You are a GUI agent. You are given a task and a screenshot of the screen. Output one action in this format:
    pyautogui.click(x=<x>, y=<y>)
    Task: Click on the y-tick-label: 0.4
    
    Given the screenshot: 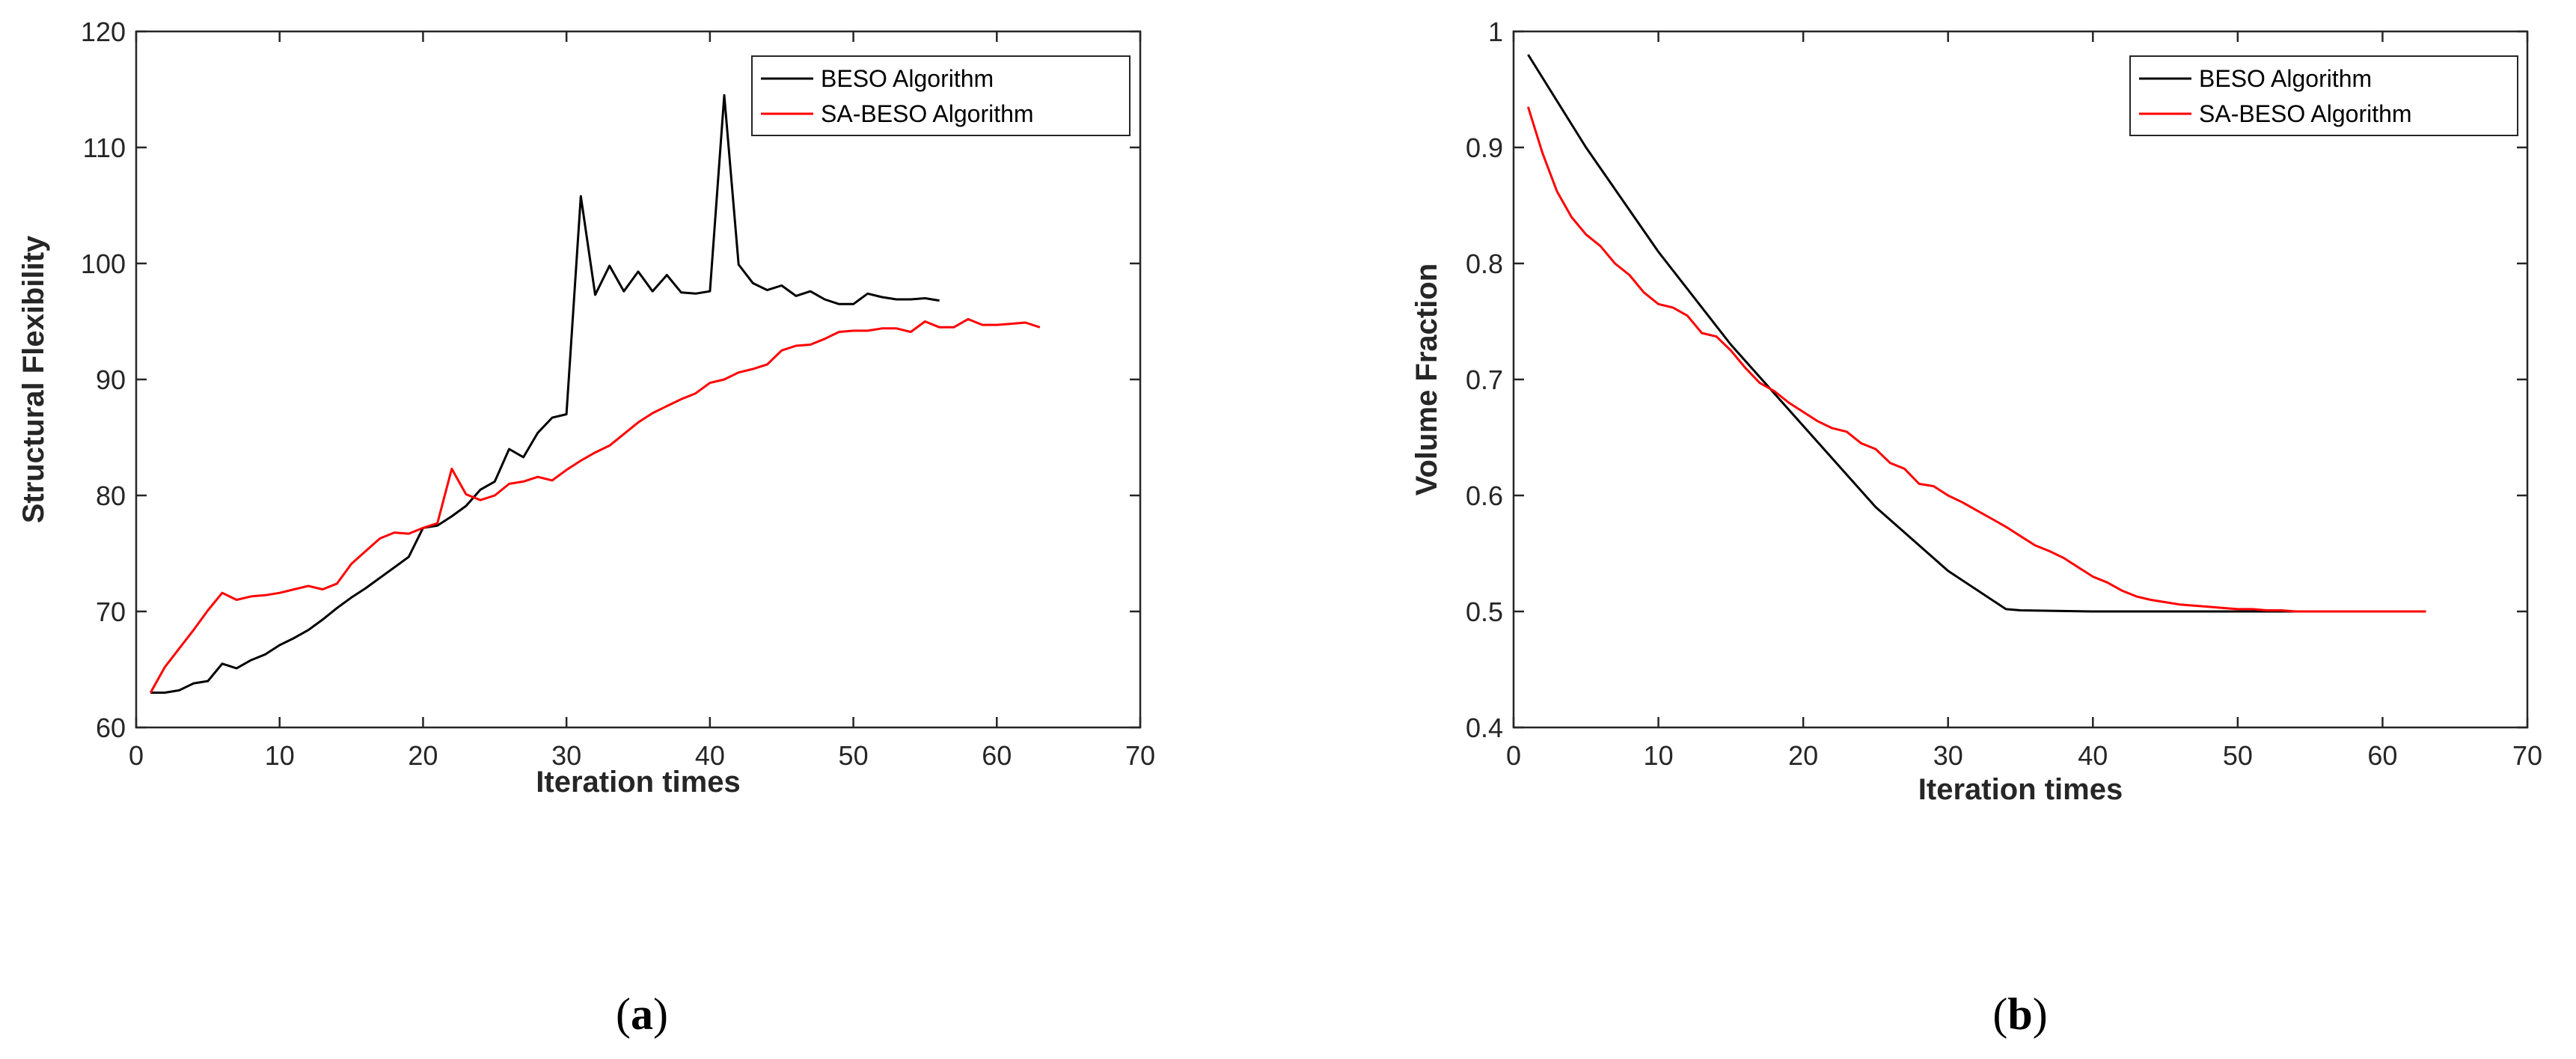 What is the action you would take?
    pyautogui.click(x=1484, y=727)
    